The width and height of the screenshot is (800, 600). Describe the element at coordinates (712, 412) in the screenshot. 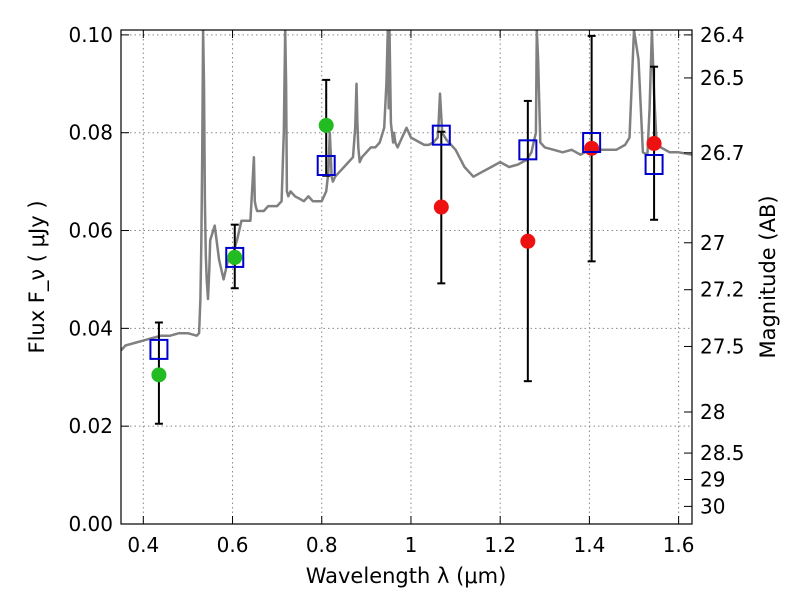

I see `y2-tick-label: 28` at that location.